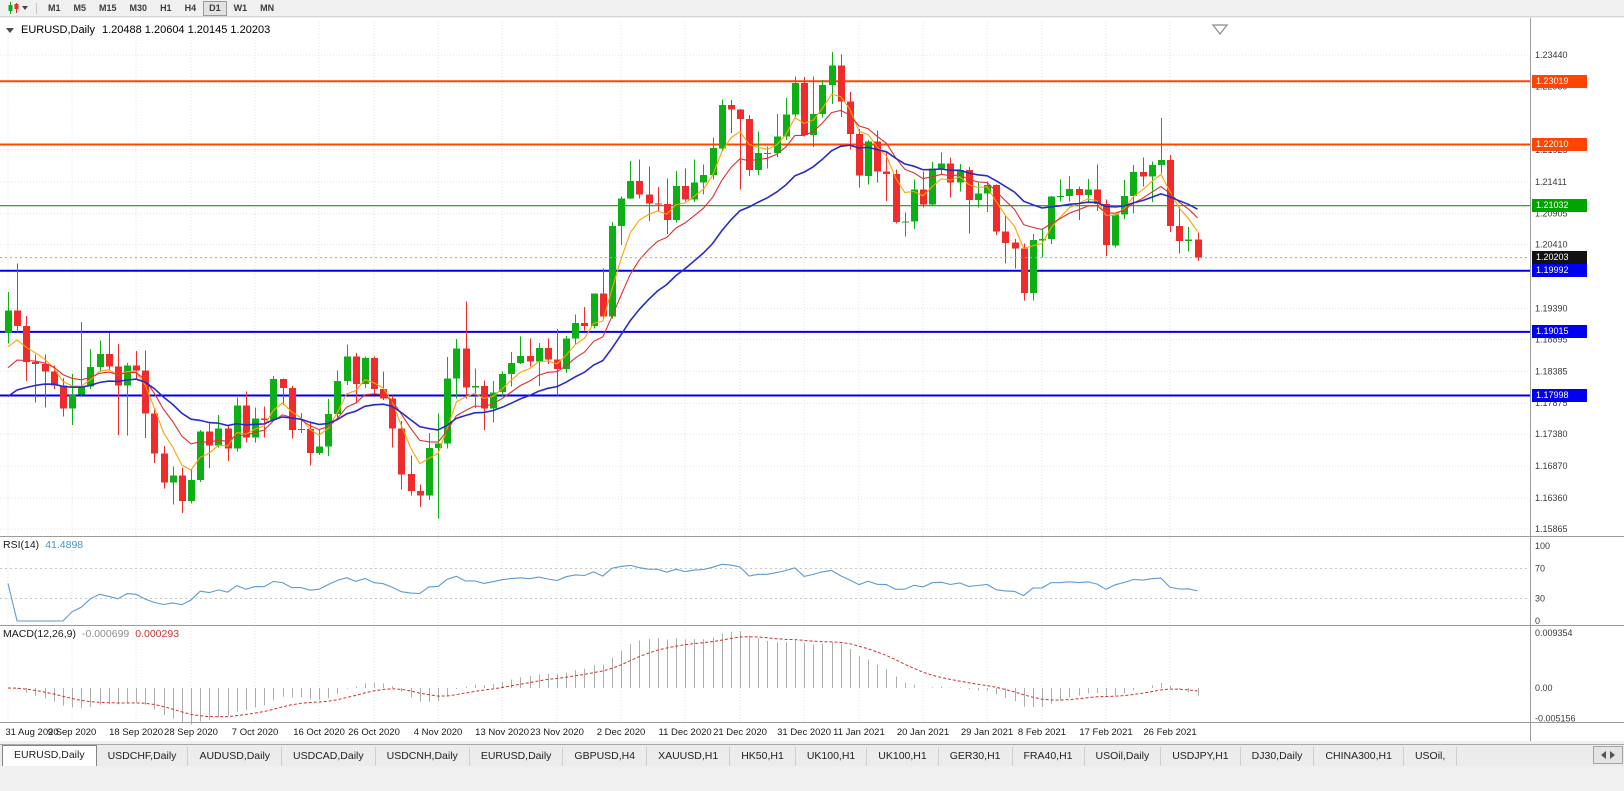 This screenshot has width=1624, height=791. Describe the element at coordinates (31, 732) in the screenshot. I see `date-label: 31 Aug 2020` at that location.